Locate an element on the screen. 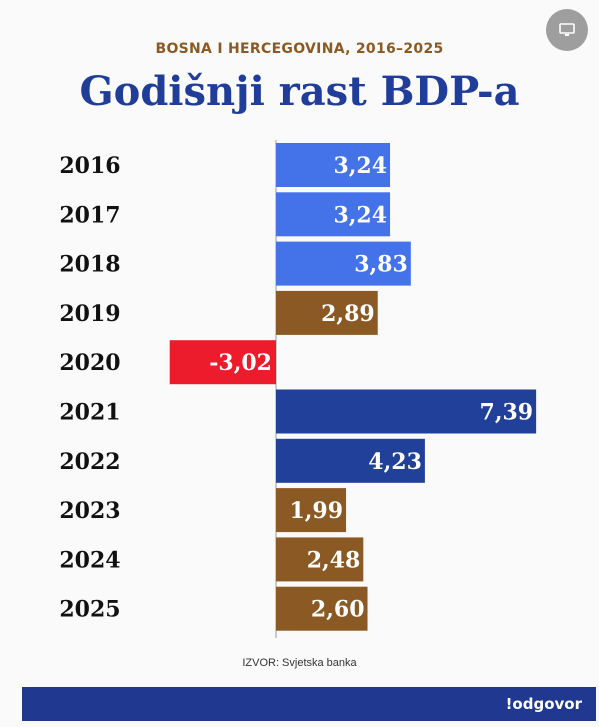 This screenshot has height=727, width=599. year-label-2019: 2019 is located at coordinates (89, 314).